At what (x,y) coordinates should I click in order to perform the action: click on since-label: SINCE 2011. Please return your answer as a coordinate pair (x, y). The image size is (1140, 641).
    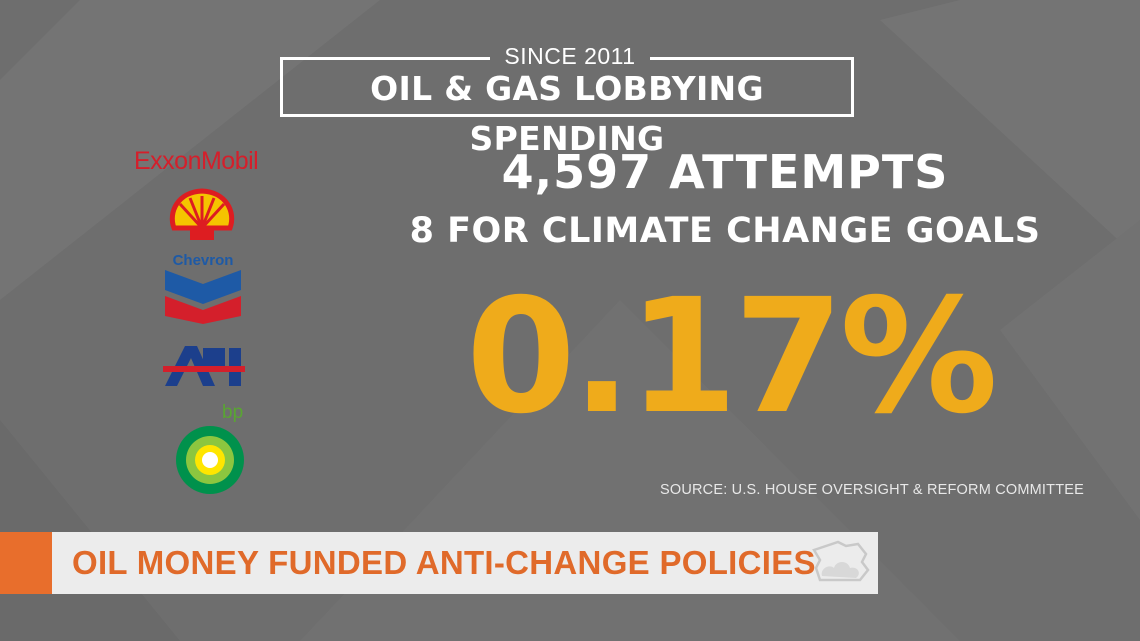
    Looking at the image, I should click on (570, 56).